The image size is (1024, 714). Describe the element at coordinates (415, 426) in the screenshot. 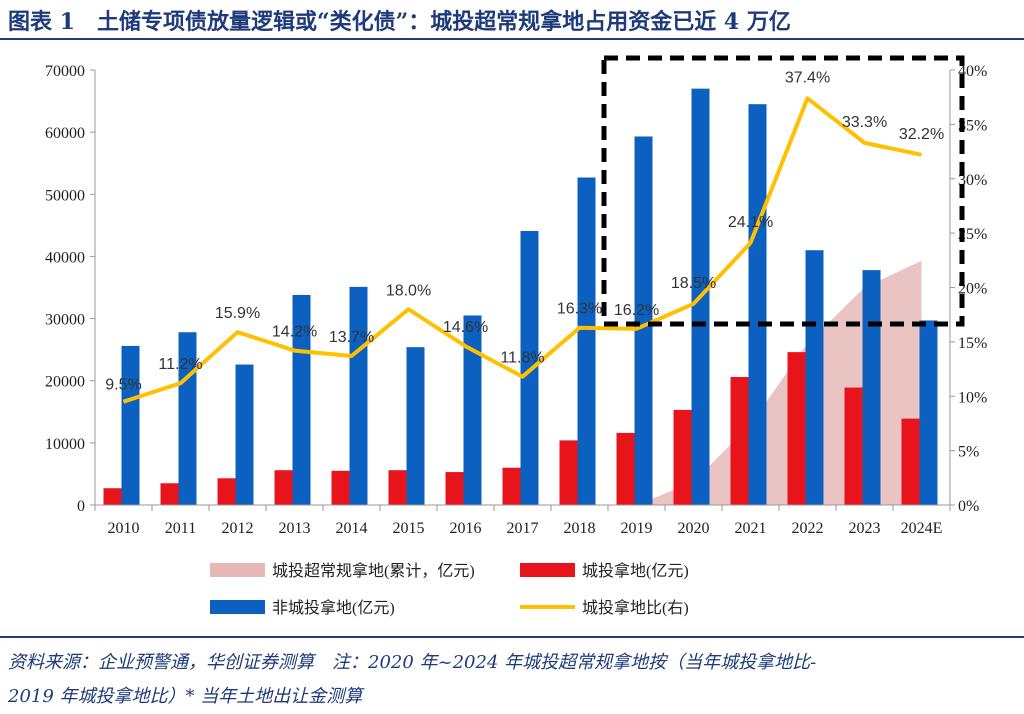

I see `bar-non-chengtou-2015` at that location.